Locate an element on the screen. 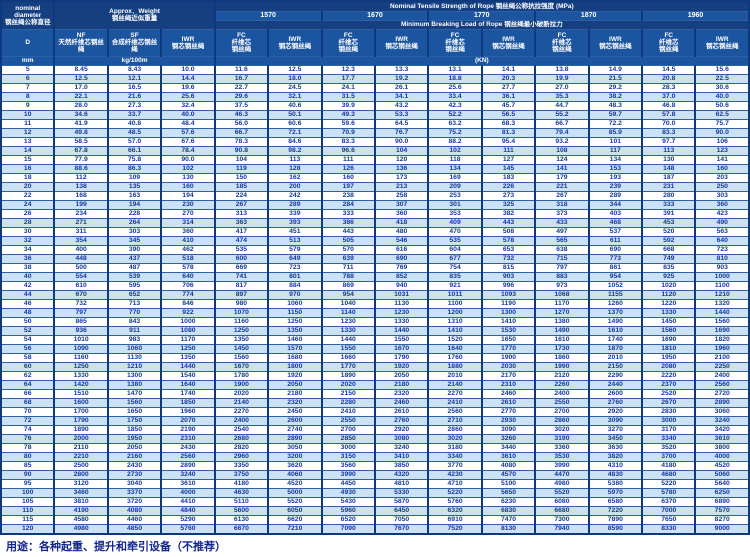 The width and height of the screenshot is (750, 557). cell-value: 7890 is located at coordinates (615, 519).